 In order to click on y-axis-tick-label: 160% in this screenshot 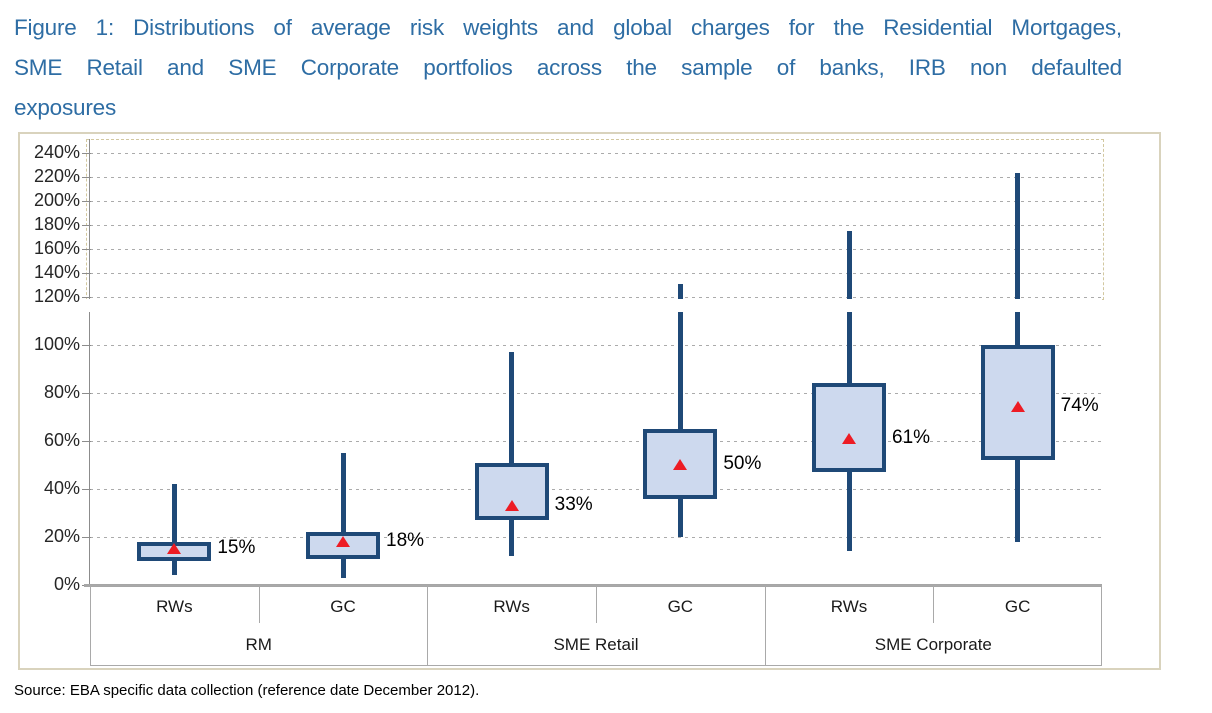, I will do `click(56, 248)`.